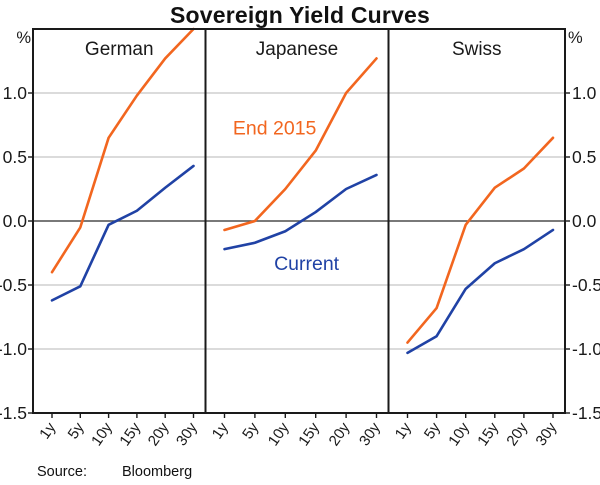 Image resolution: width=600 pixels, height=485 pixels. Describe the element at coordinates (13, 413) in the screenshot. I see `y-axis-label-left: -1.5` at that location.